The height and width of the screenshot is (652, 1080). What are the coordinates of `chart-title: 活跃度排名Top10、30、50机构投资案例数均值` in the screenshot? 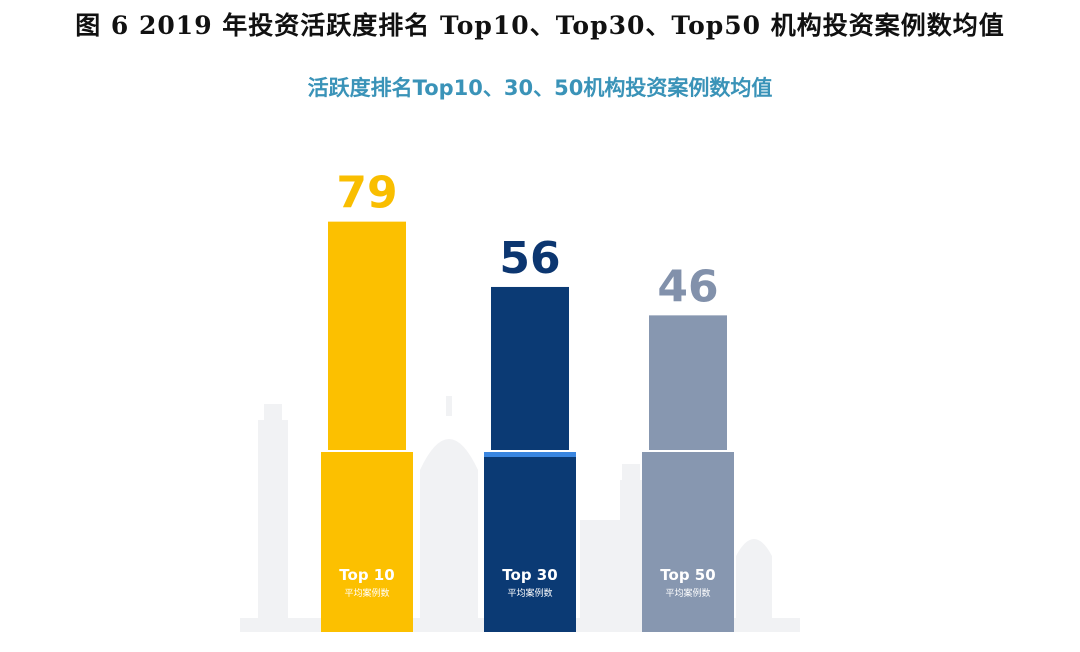 It's located at (540, 88).